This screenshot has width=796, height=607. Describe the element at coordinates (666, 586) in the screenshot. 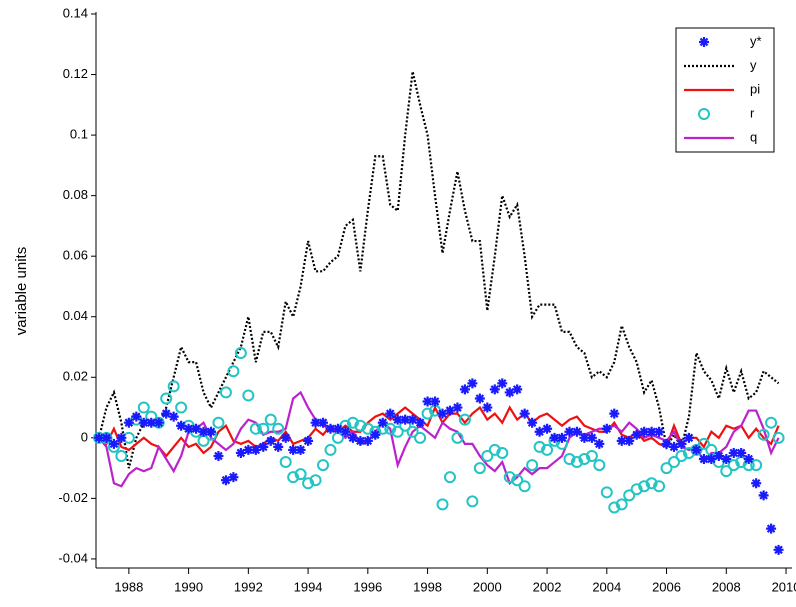

I see `x-tick-label: 2006` at that location.